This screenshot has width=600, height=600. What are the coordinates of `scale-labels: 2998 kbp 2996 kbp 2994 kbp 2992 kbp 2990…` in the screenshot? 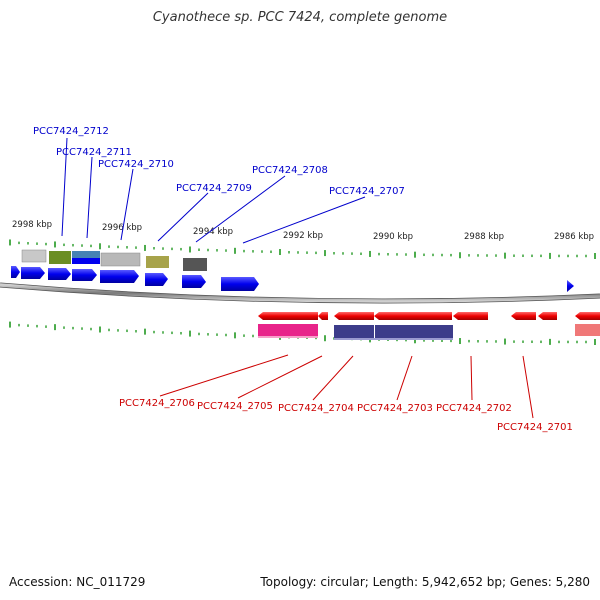 It's located at (303, 231).